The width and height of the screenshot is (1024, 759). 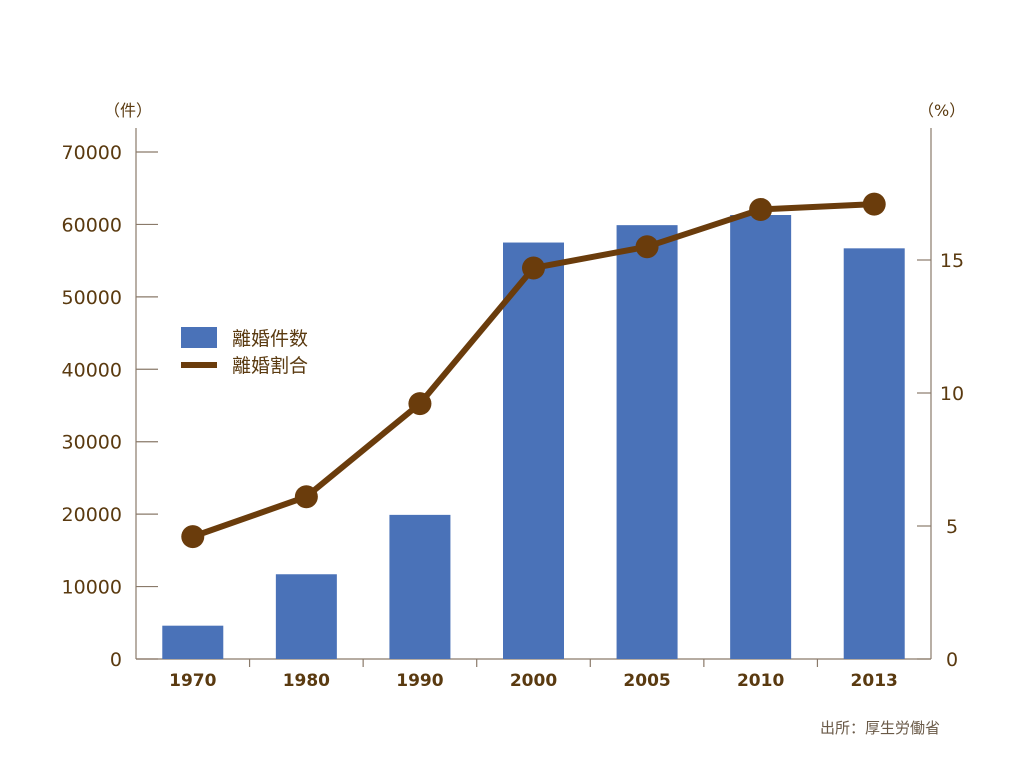 I want to click on left-axis-tick-label: 60000, so click(x=92, y=225).